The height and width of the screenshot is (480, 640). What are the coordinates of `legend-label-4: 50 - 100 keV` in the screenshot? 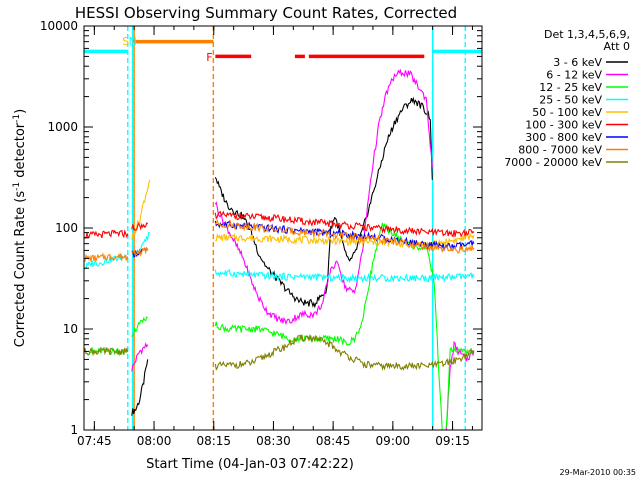 It's located at (567, 112).